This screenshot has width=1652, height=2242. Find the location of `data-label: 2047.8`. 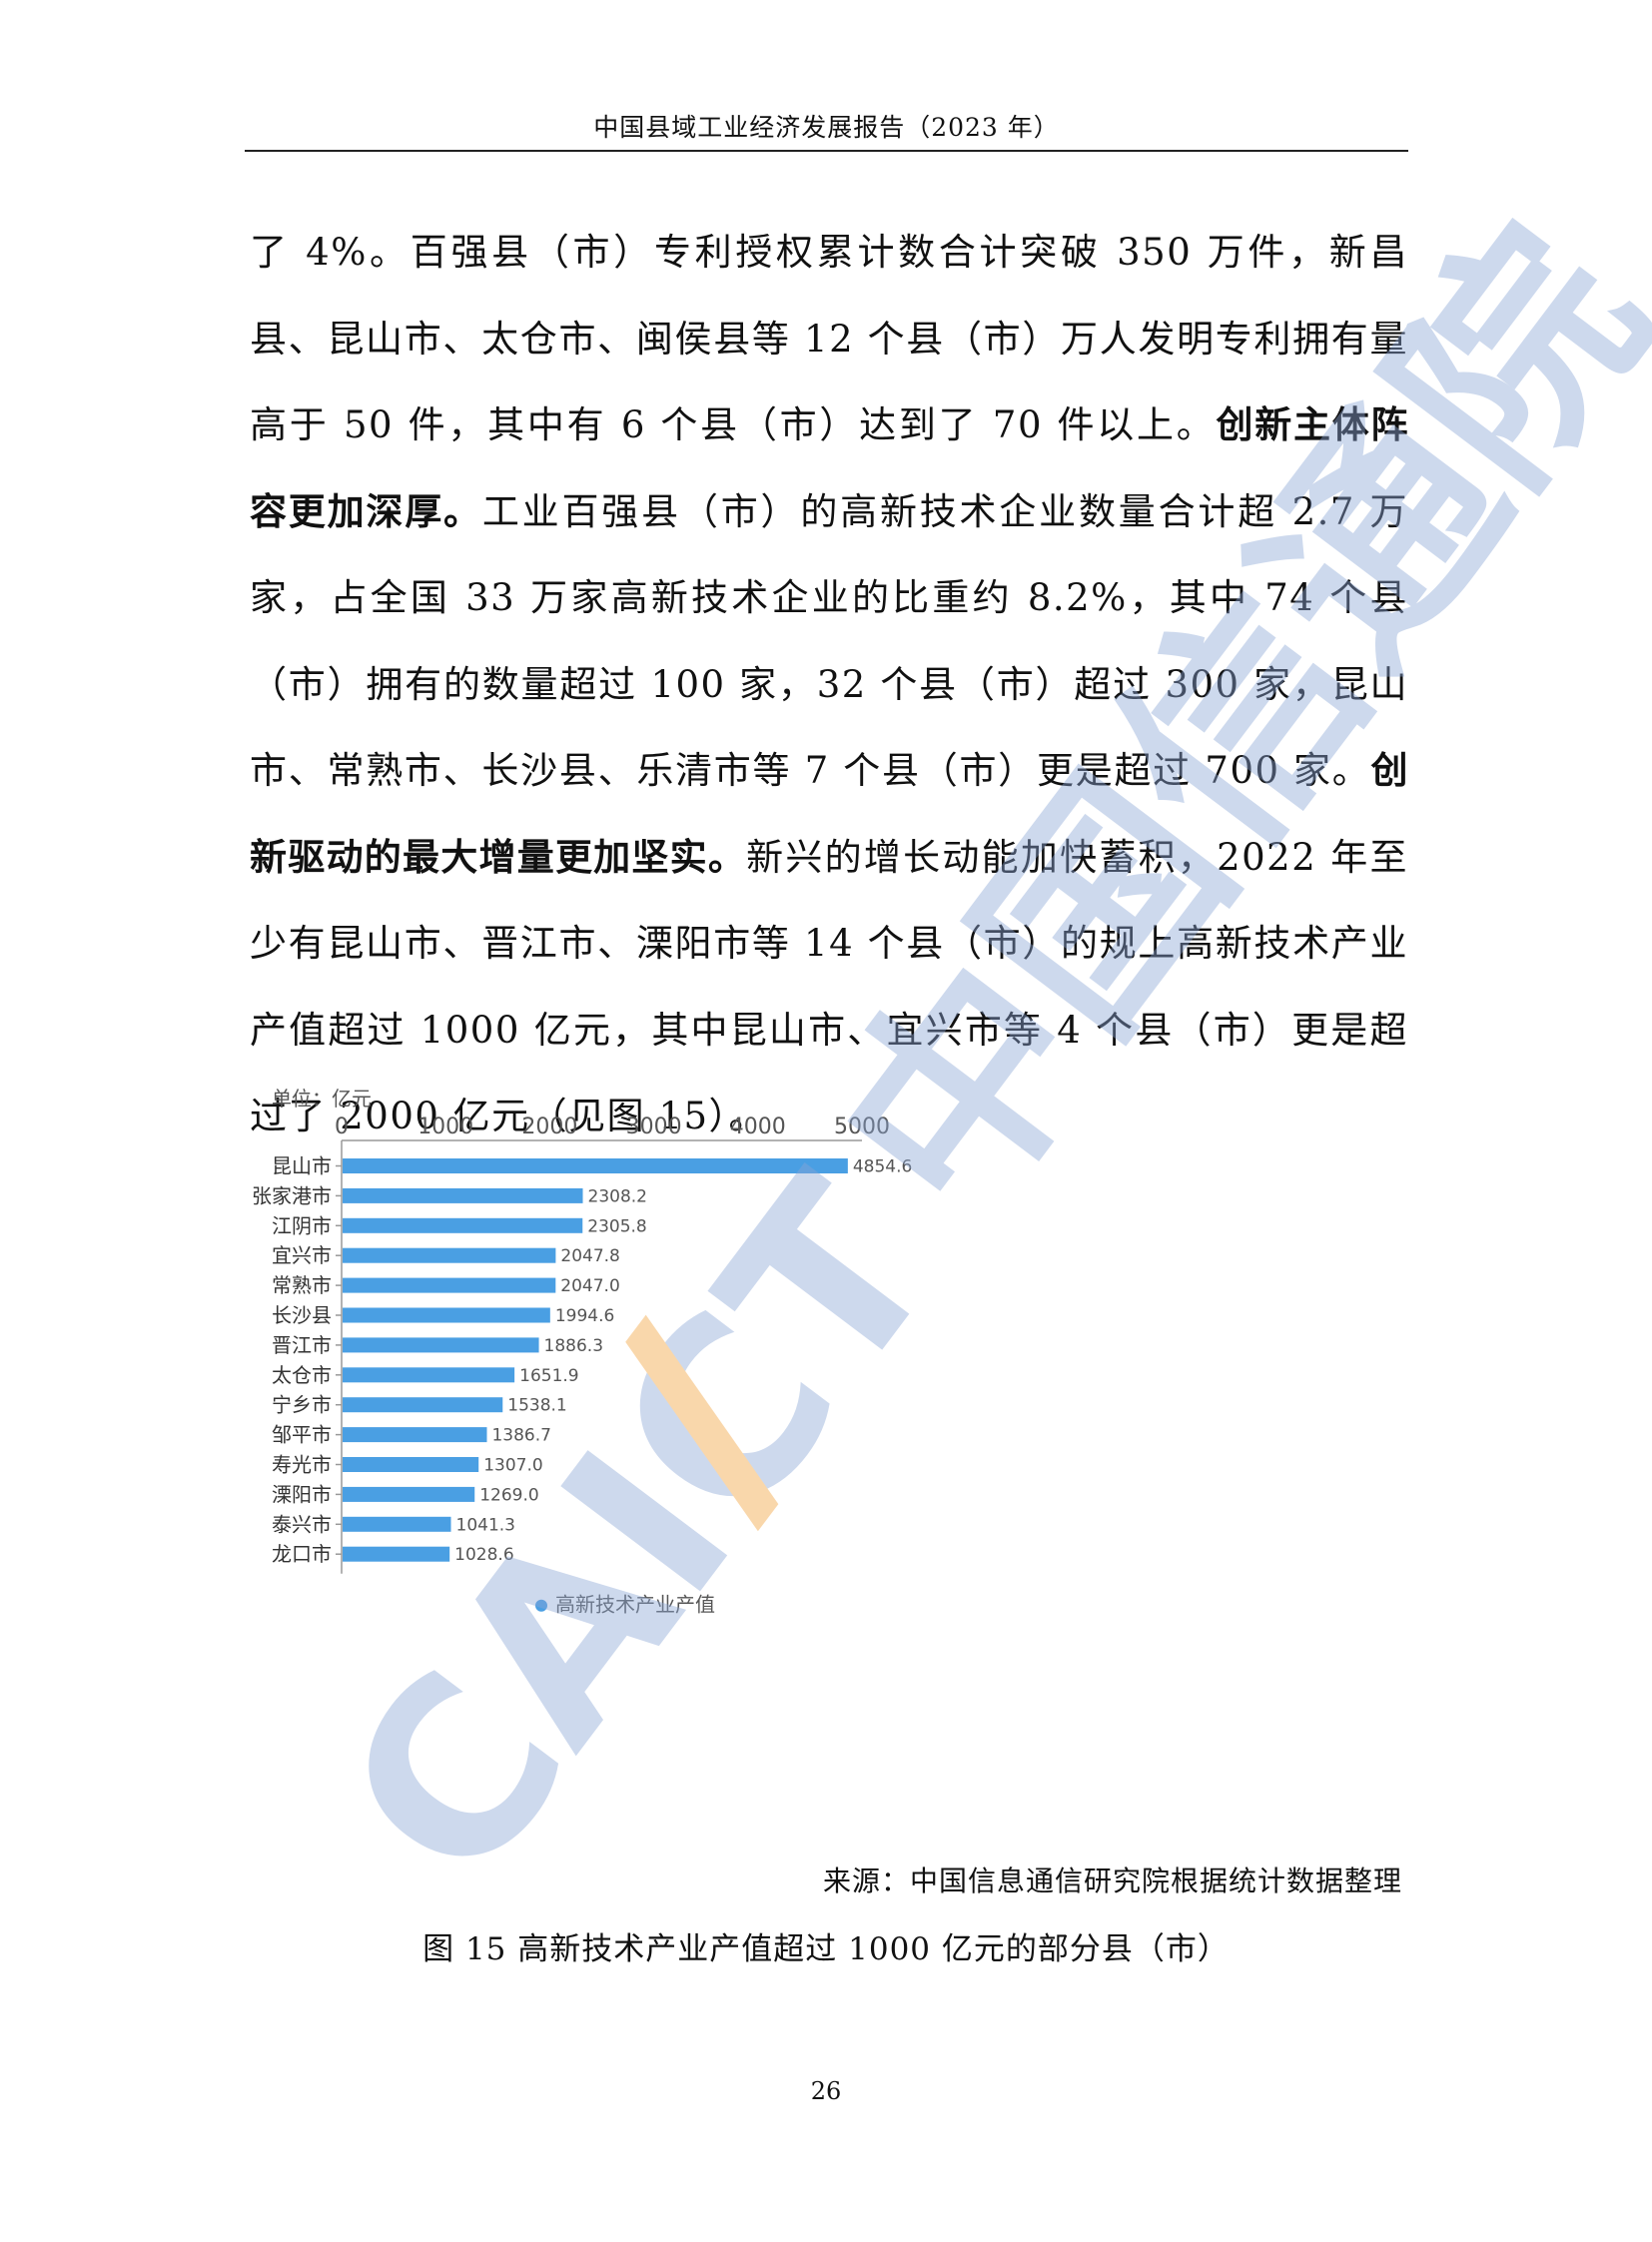

data-label: 2047.8 is located at coordinates (589, 1256).